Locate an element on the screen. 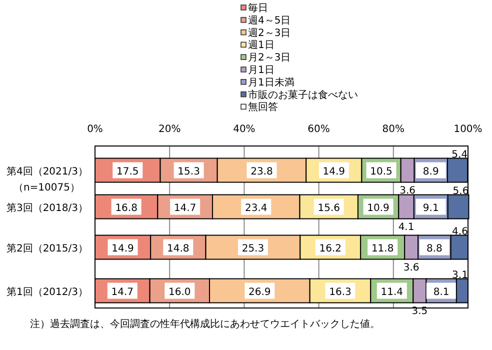  data-label: 15.3 is located at coordinates (189, 172).